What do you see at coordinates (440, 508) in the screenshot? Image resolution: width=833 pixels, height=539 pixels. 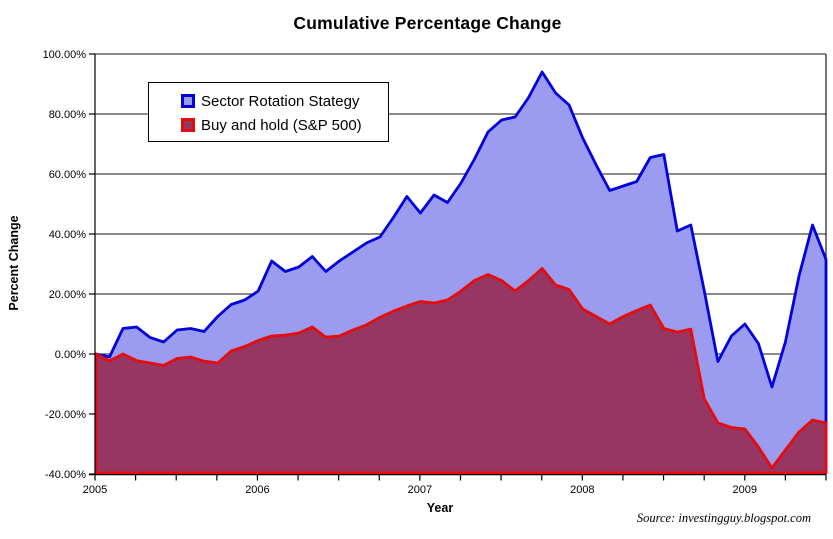 I see `x-axis-title: Year` at bounding box center [440, 508].